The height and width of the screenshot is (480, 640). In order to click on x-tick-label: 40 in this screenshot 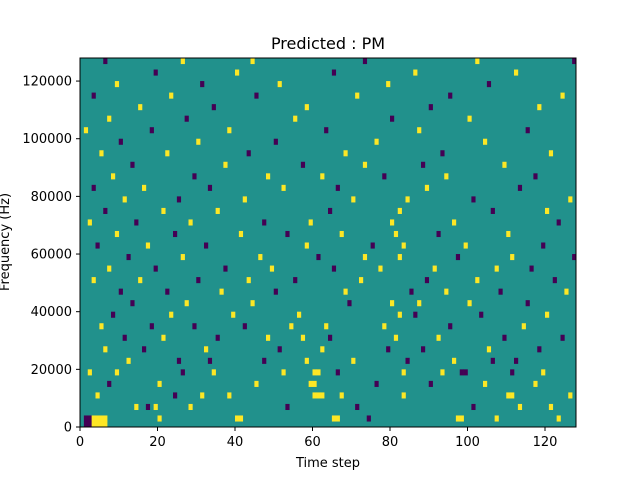, I will do `click(235, 442)`.